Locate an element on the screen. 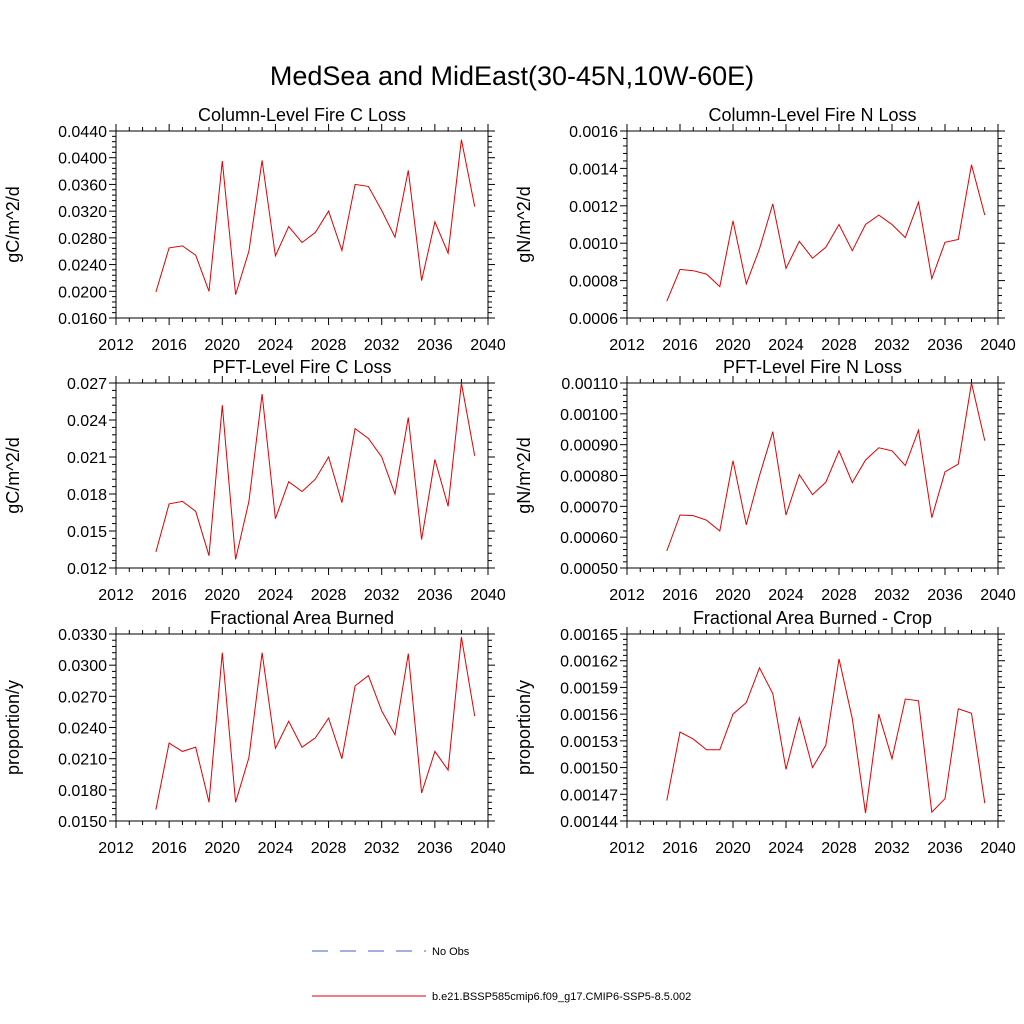 Image resolution: width=1024 pixels, height=1024 pixels. y-tick-label: 0.00050 is located at coordinates (589, 569).